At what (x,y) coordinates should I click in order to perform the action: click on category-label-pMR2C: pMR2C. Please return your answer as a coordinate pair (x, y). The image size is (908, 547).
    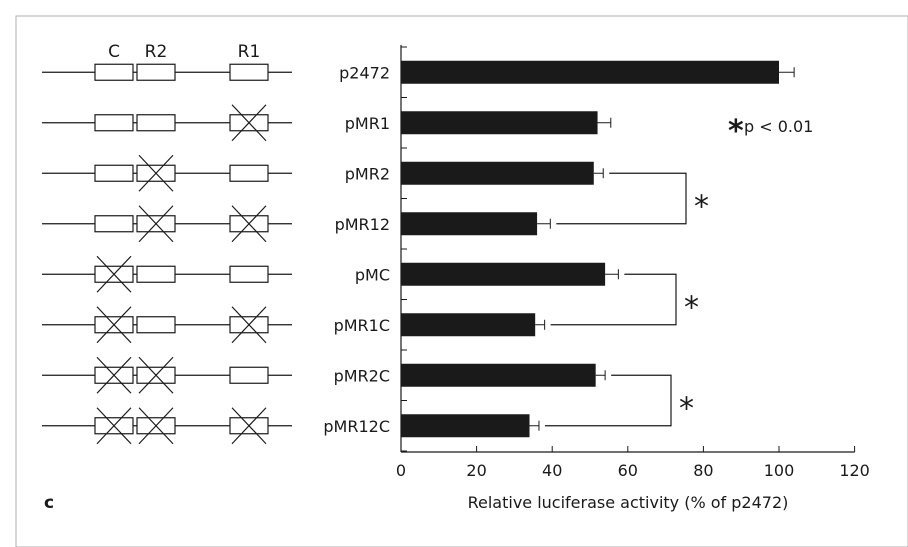
    Looking at the image, I should click on (362, 375).